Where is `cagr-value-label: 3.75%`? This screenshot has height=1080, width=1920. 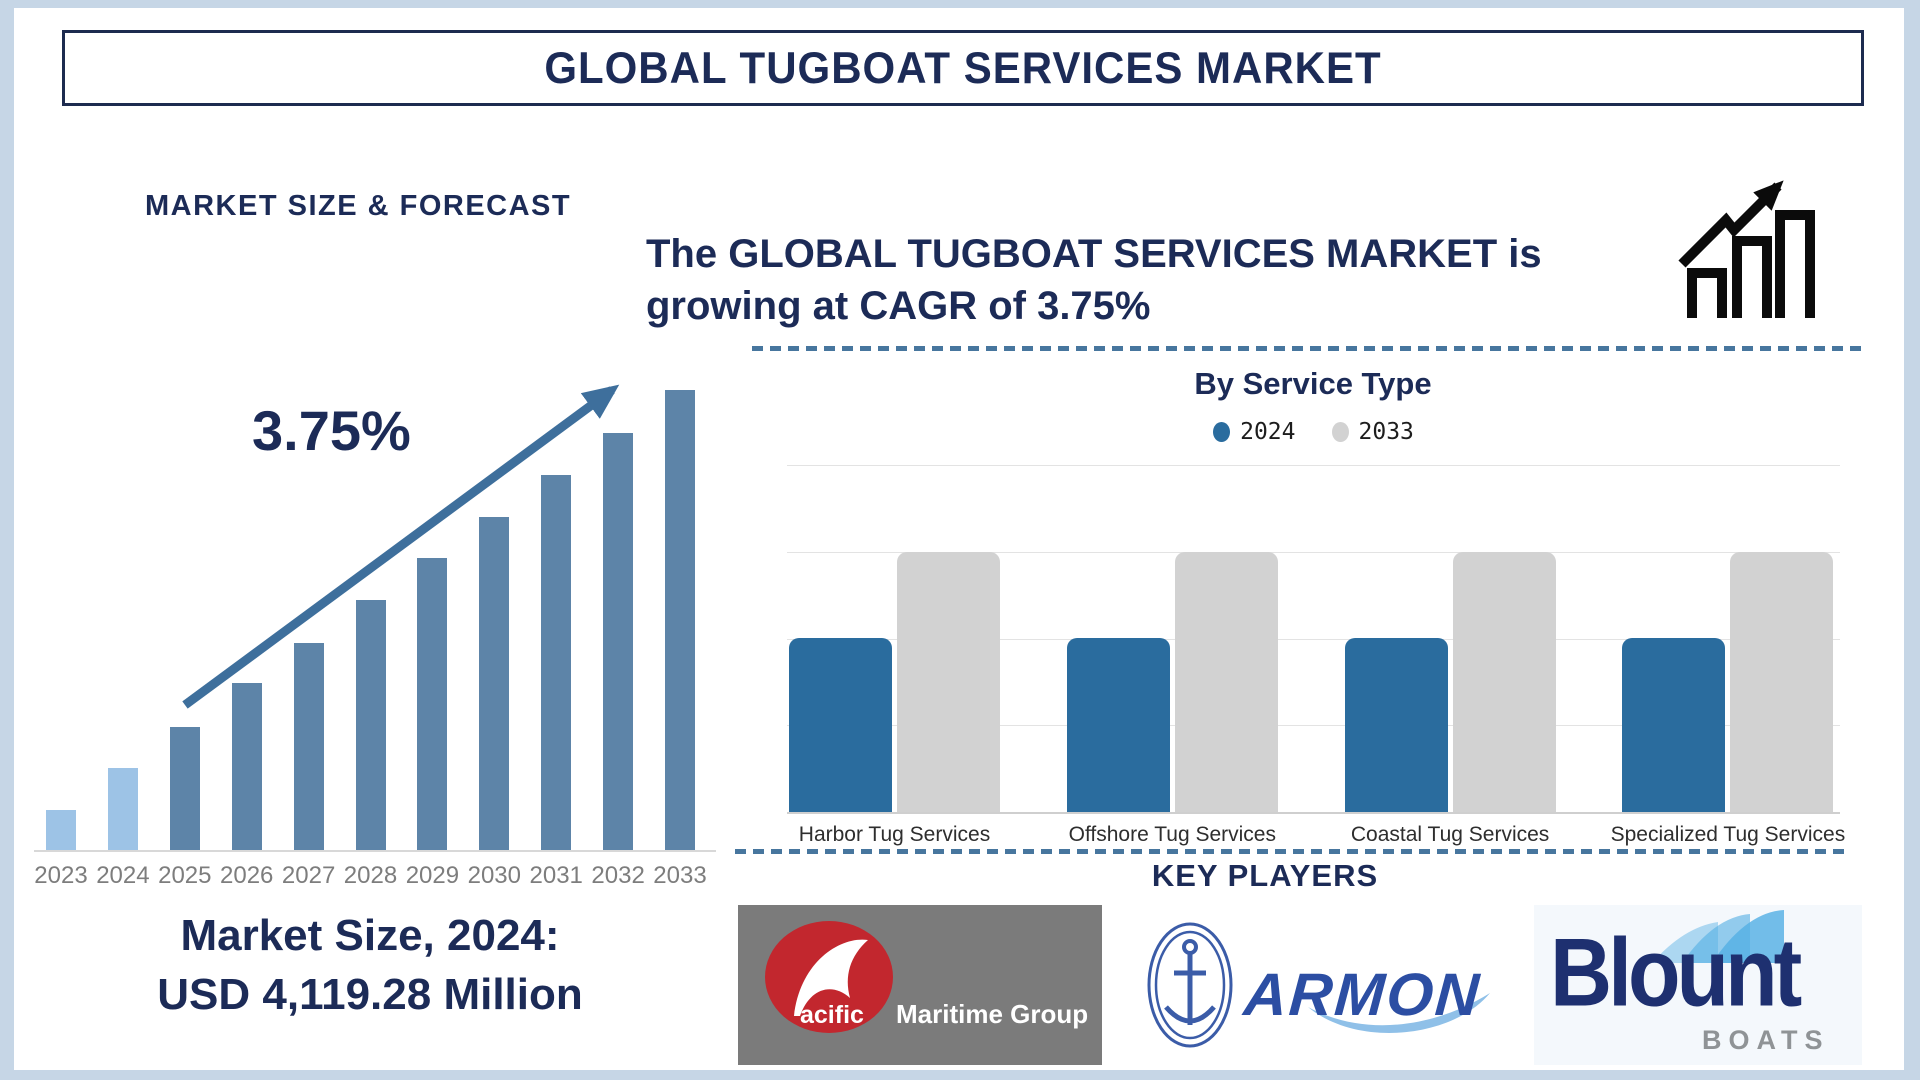 cagr-value-label: 3.75% is located at coordinates (331, 430).